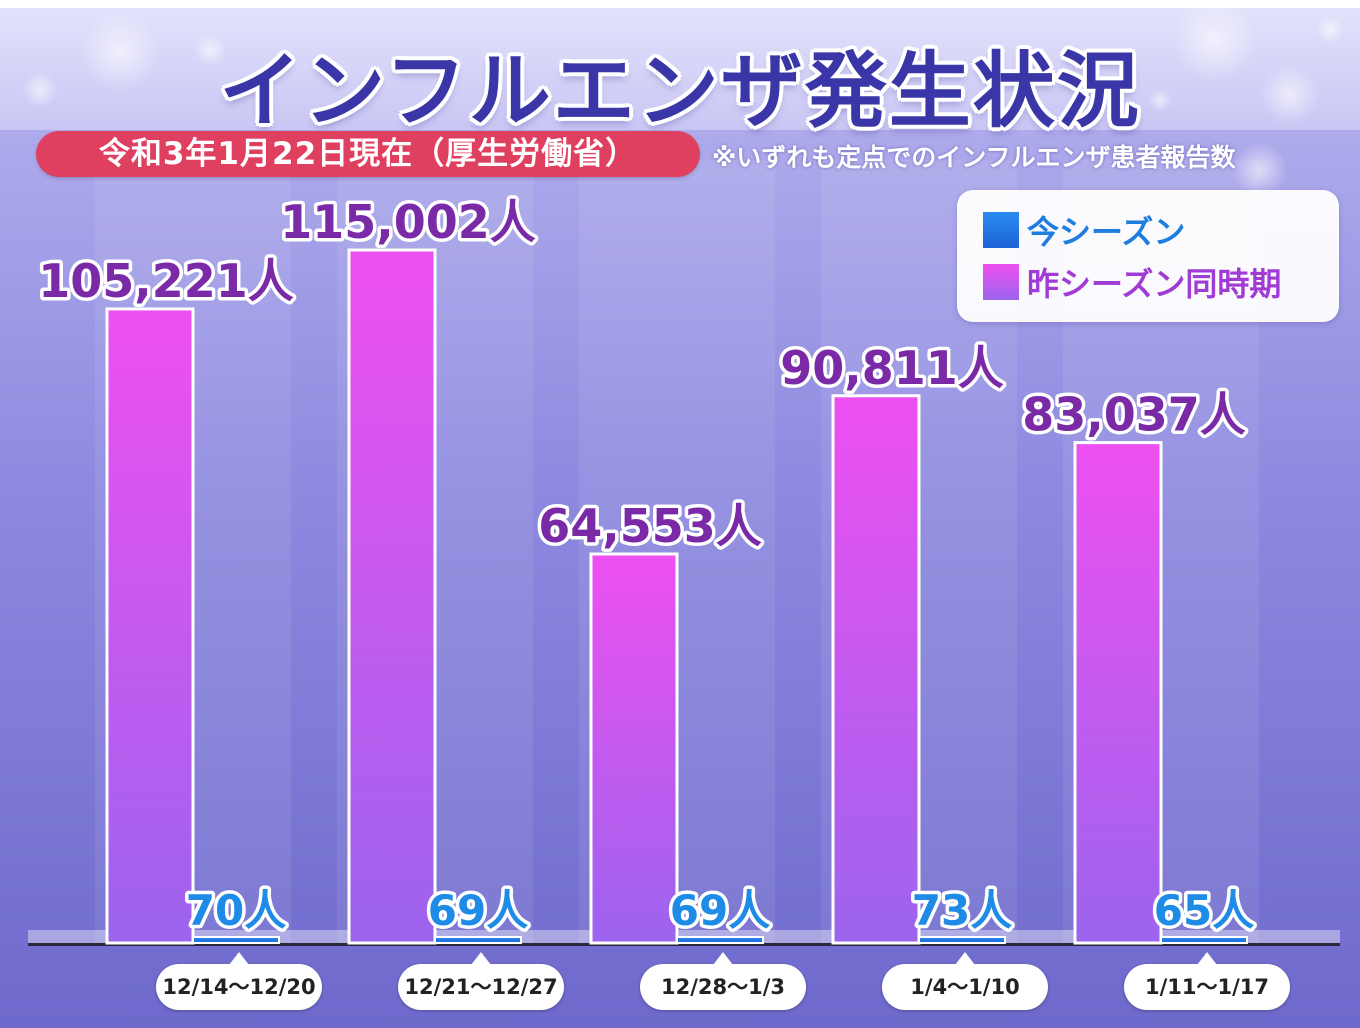  I want to click on x-axis-tick-label: 12/14〜12/20, so click(239, 987).